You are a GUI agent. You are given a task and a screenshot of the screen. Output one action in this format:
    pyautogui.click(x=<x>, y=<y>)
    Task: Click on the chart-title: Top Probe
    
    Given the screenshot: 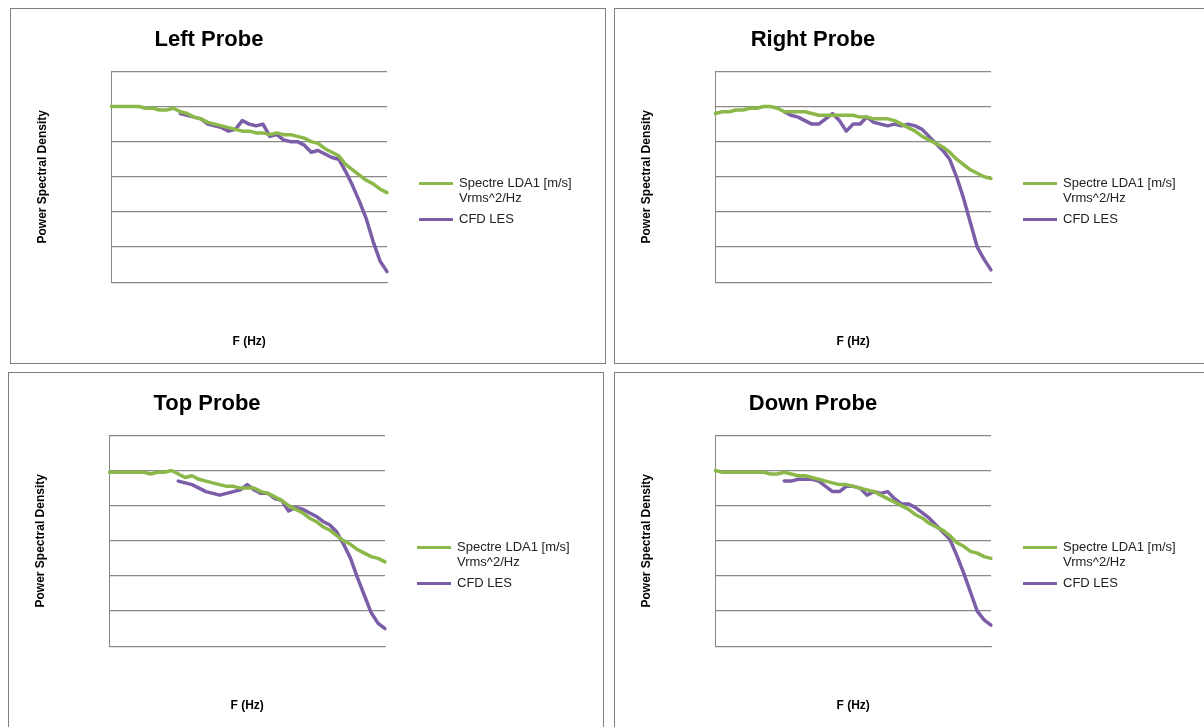 What is the action you would take?
    pyautogui.click(x=207, y=403)
    